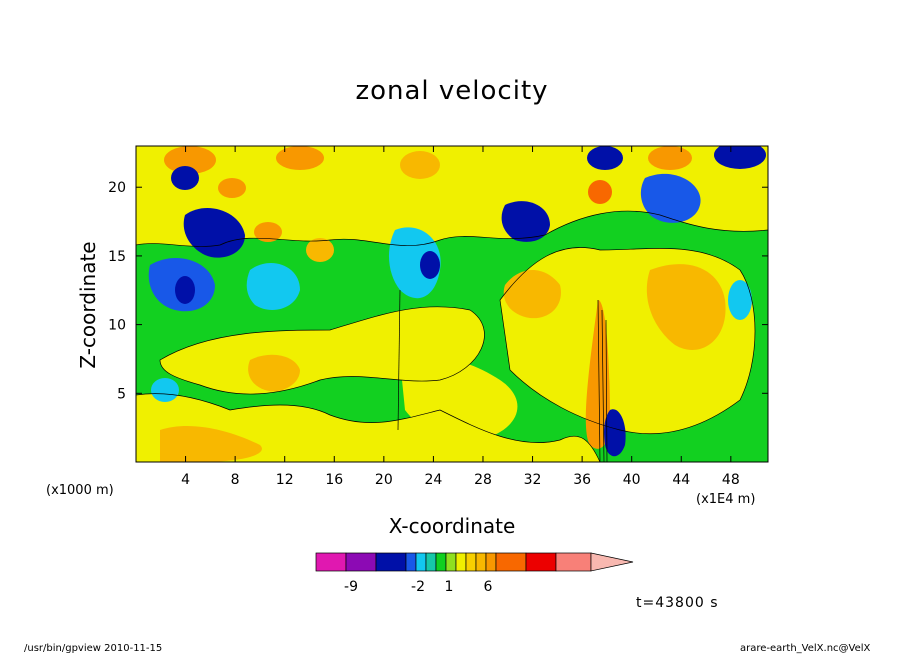  I want to click on colorbar-tick-label: 6, so click(488, 587).